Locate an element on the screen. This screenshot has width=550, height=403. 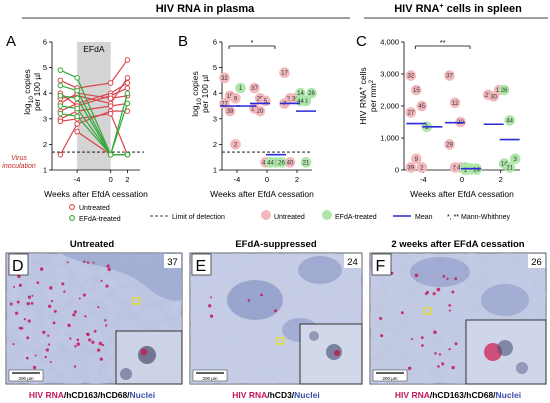
image-e-title: EFdA-suppressed is located at coordinates (275, 244).